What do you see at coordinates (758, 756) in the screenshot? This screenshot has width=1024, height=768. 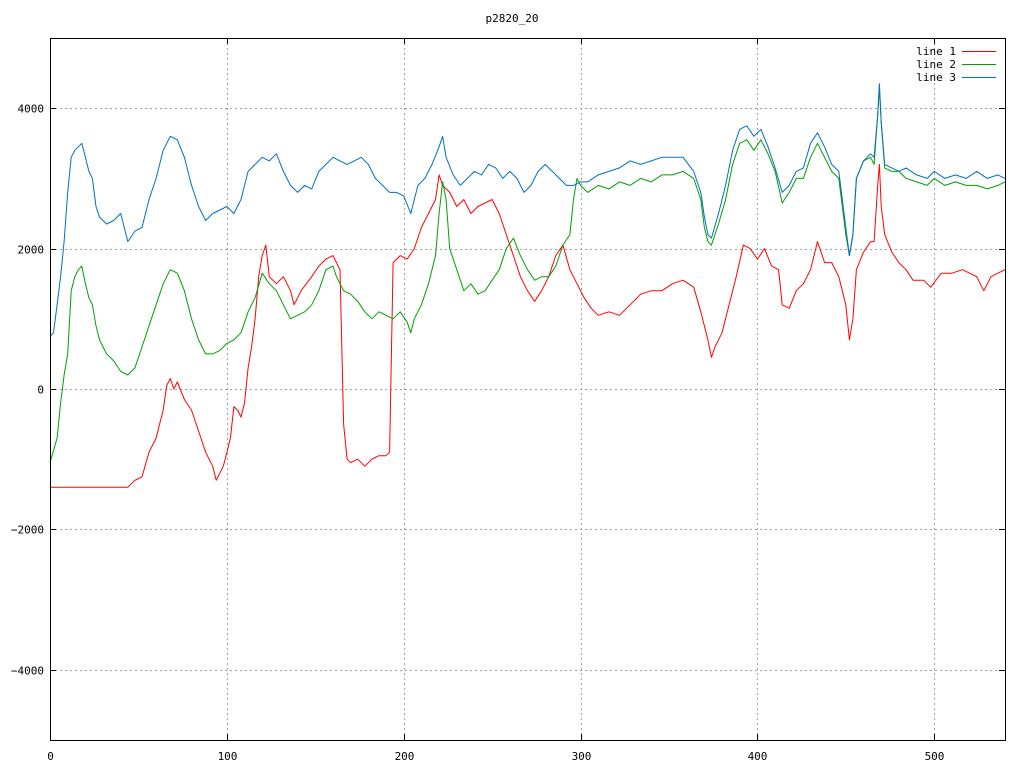 I see `x-tick-label: 400` at bounding box center [758, 756].